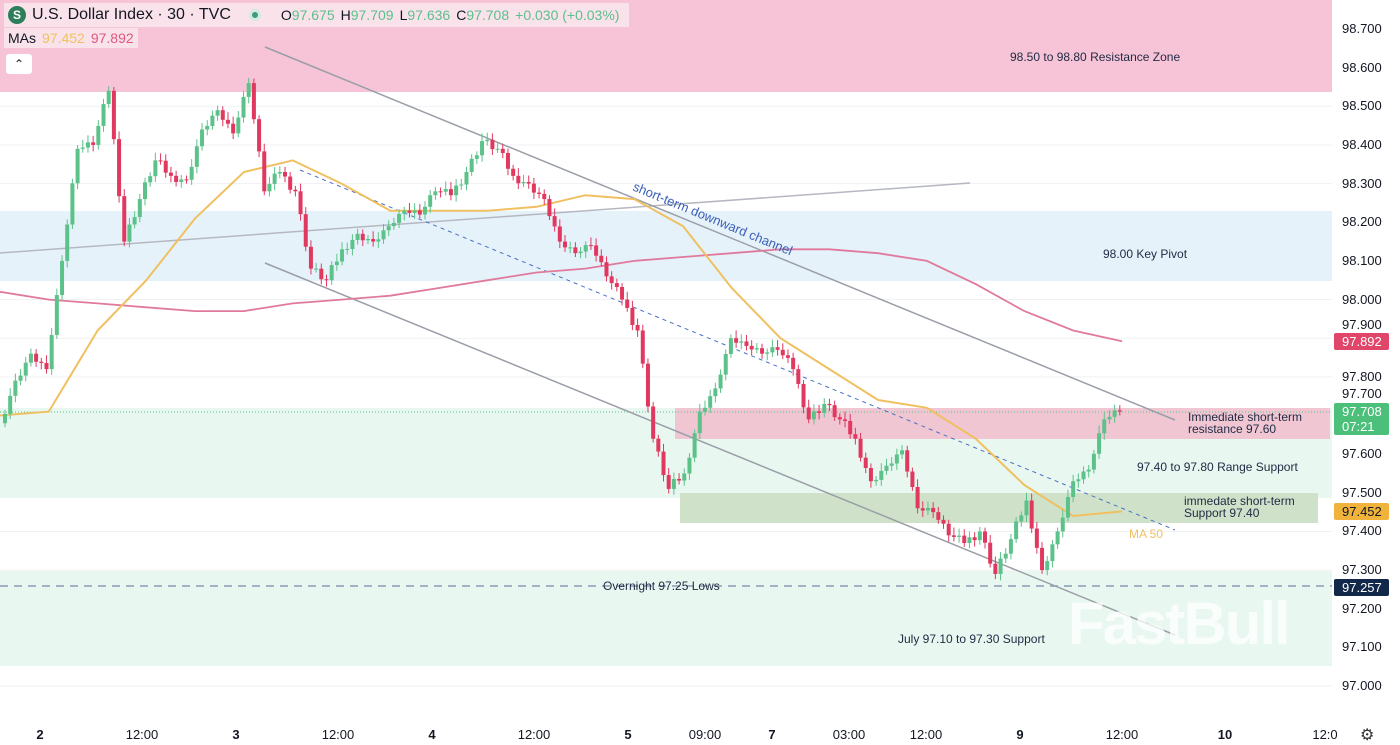 This screenshot has height=745, width=1400. I want to click on symbol-title: U.S. Dollar Index · 30 · TVC, so click(131, 14).